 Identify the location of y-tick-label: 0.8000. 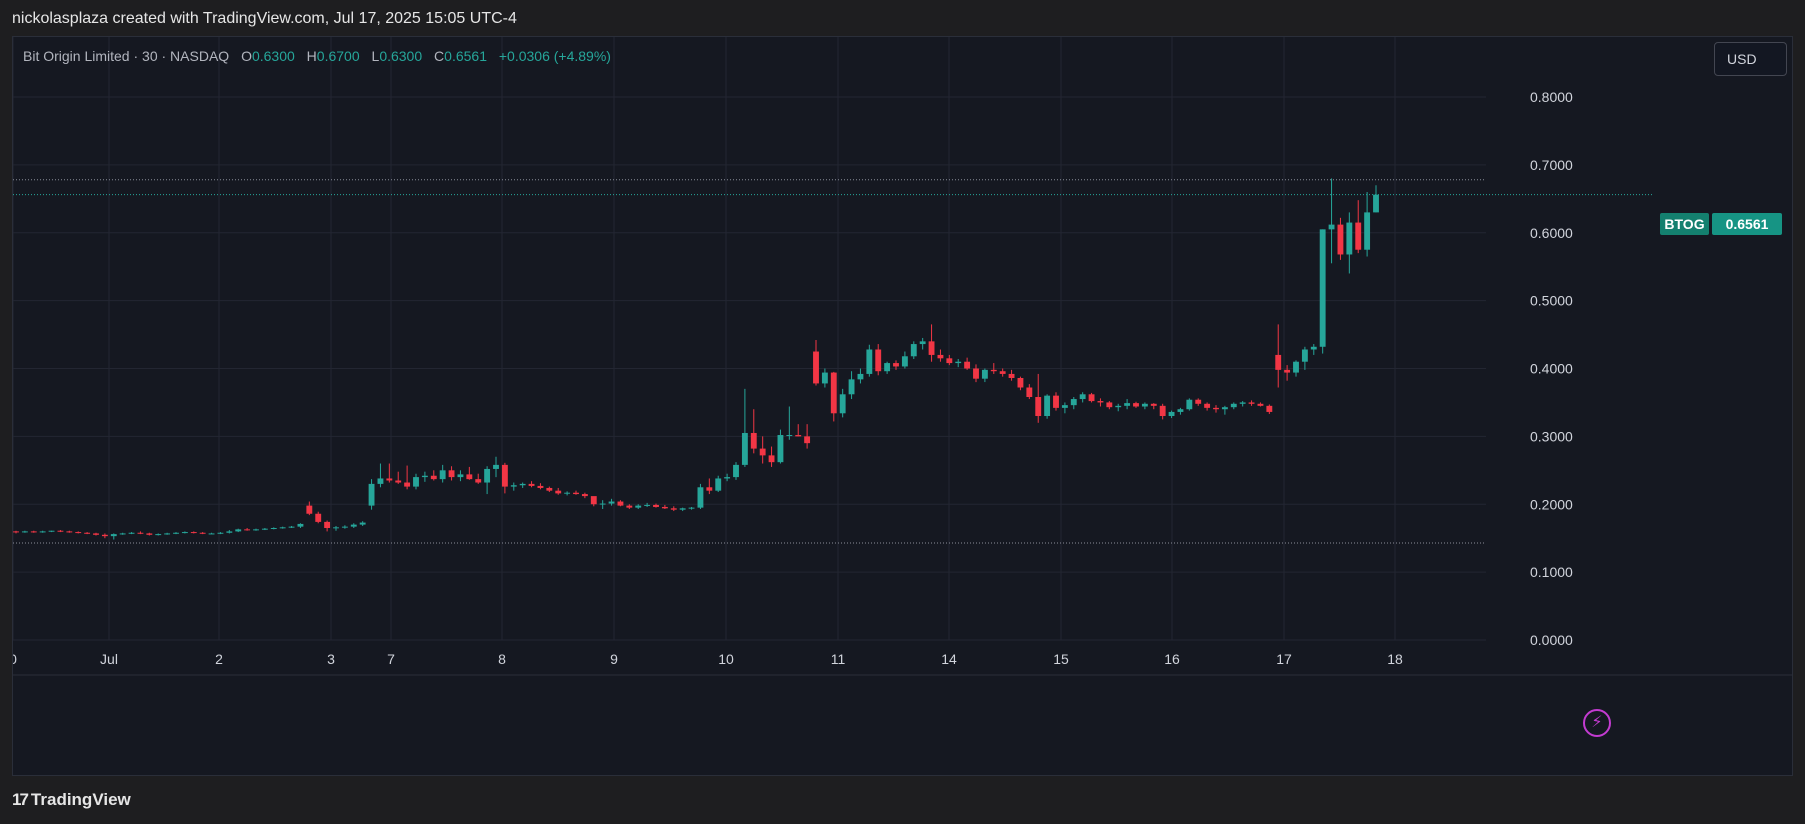
(1551, 97).